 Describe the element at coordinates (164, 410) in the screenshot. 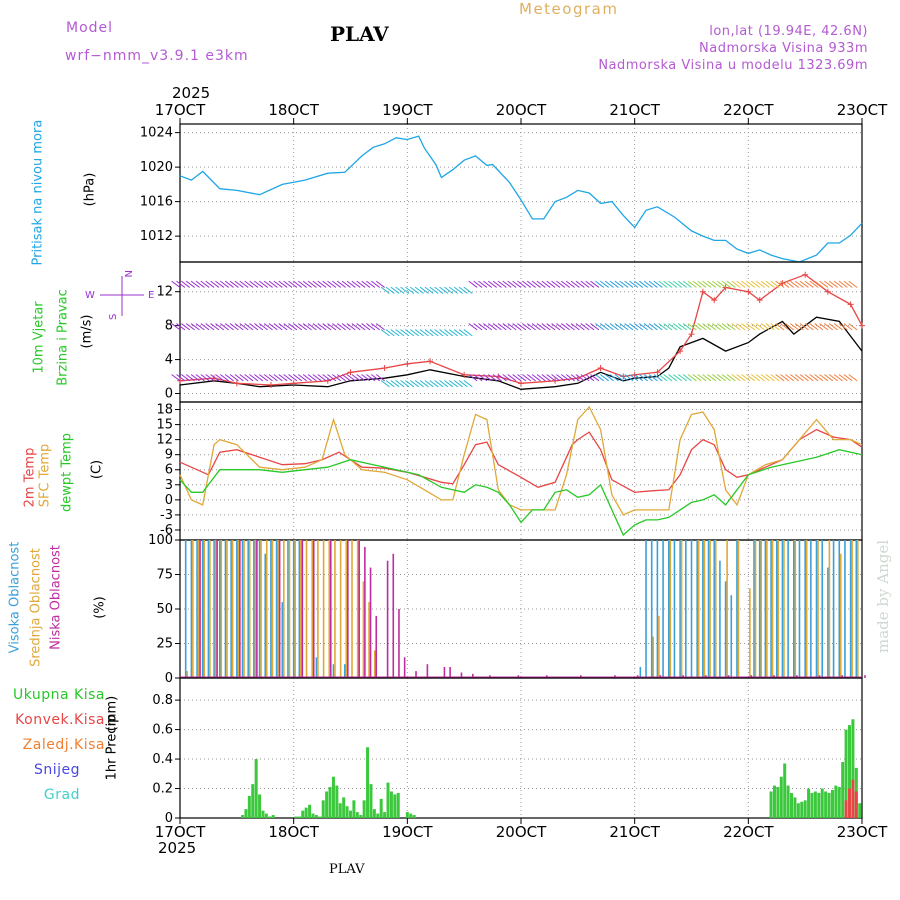

I see `y-tick-label: 18` at that location.